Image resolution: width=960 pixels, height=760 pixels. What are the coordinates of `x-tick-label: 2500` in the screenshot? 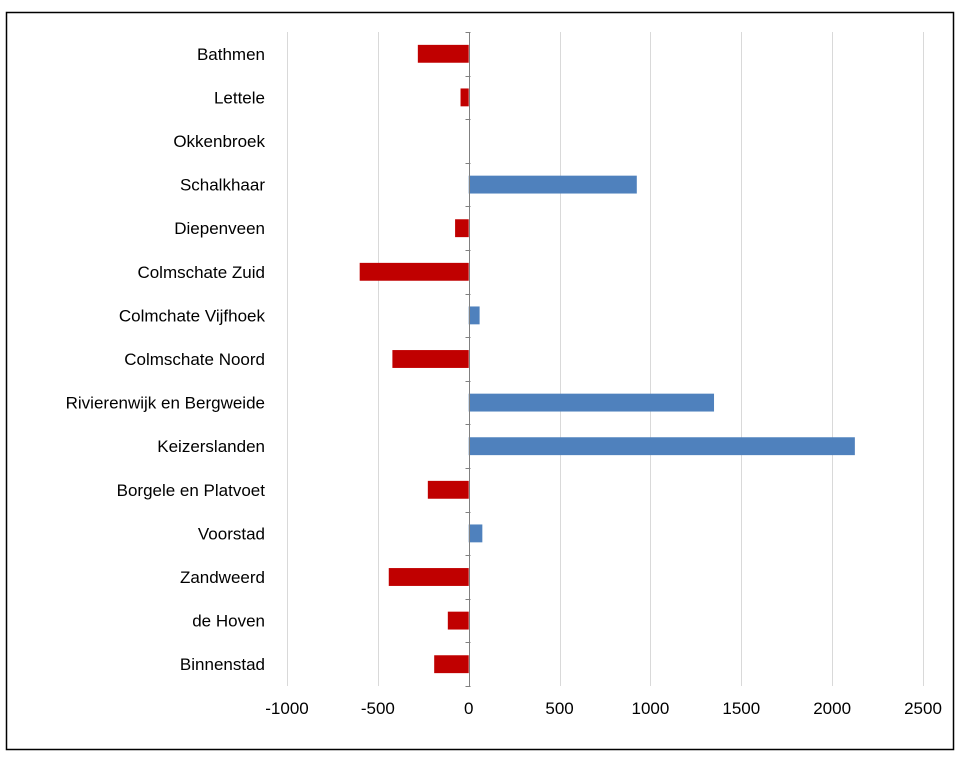 It's located at (923, 708).